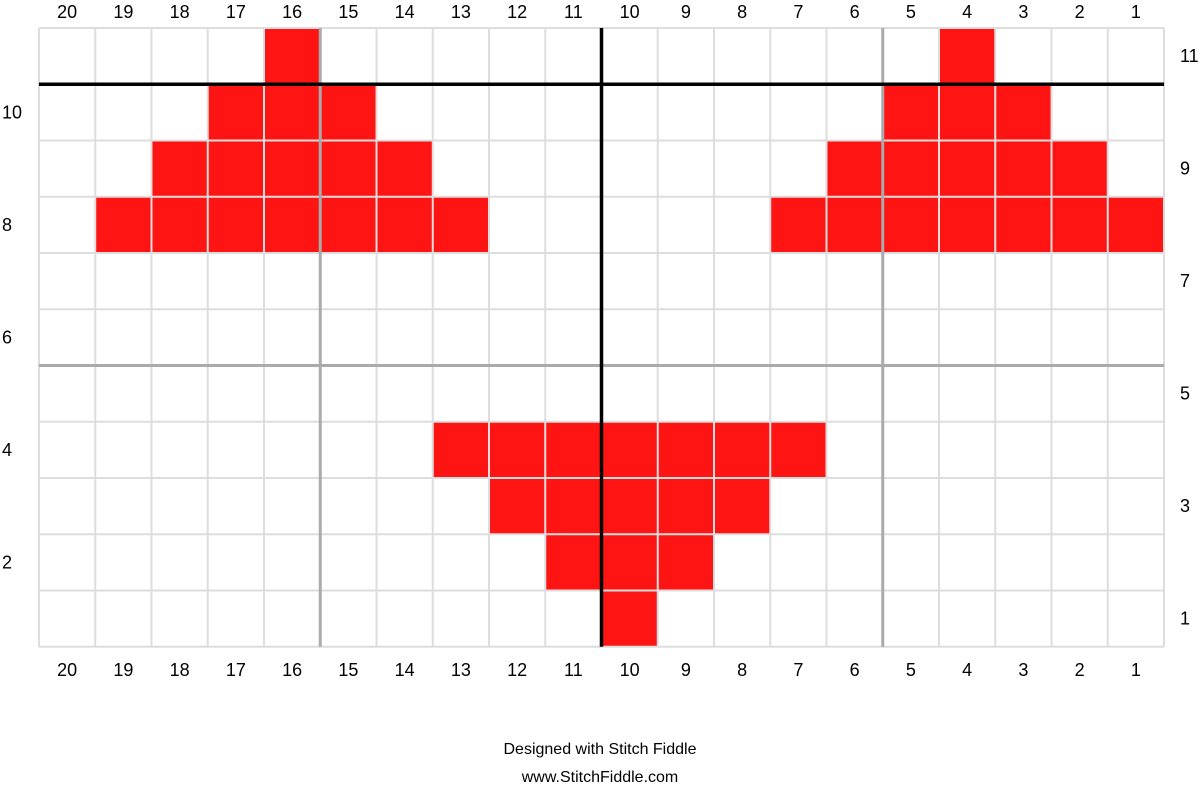  What do you see at coordinates (967, 670) in the screenshot?
I see `column-label-bottom: 4` at bounding box center [967, 670].